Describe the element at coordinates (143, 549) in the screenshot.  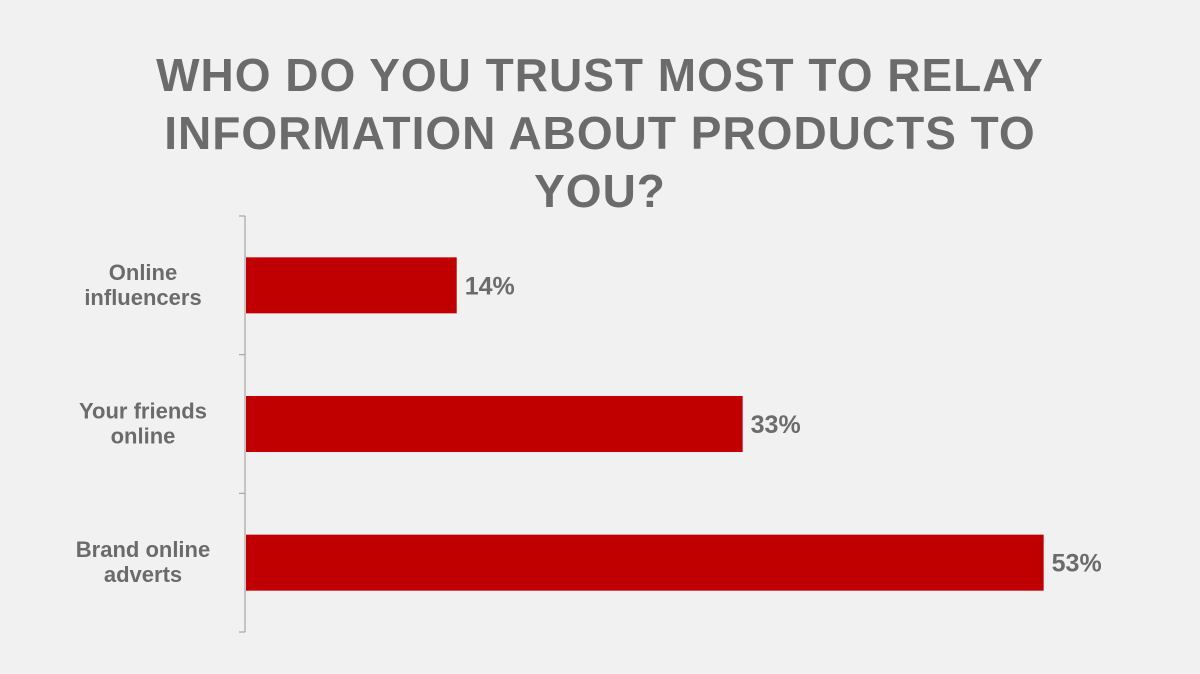
I see `category-label: Brand online` at that location.